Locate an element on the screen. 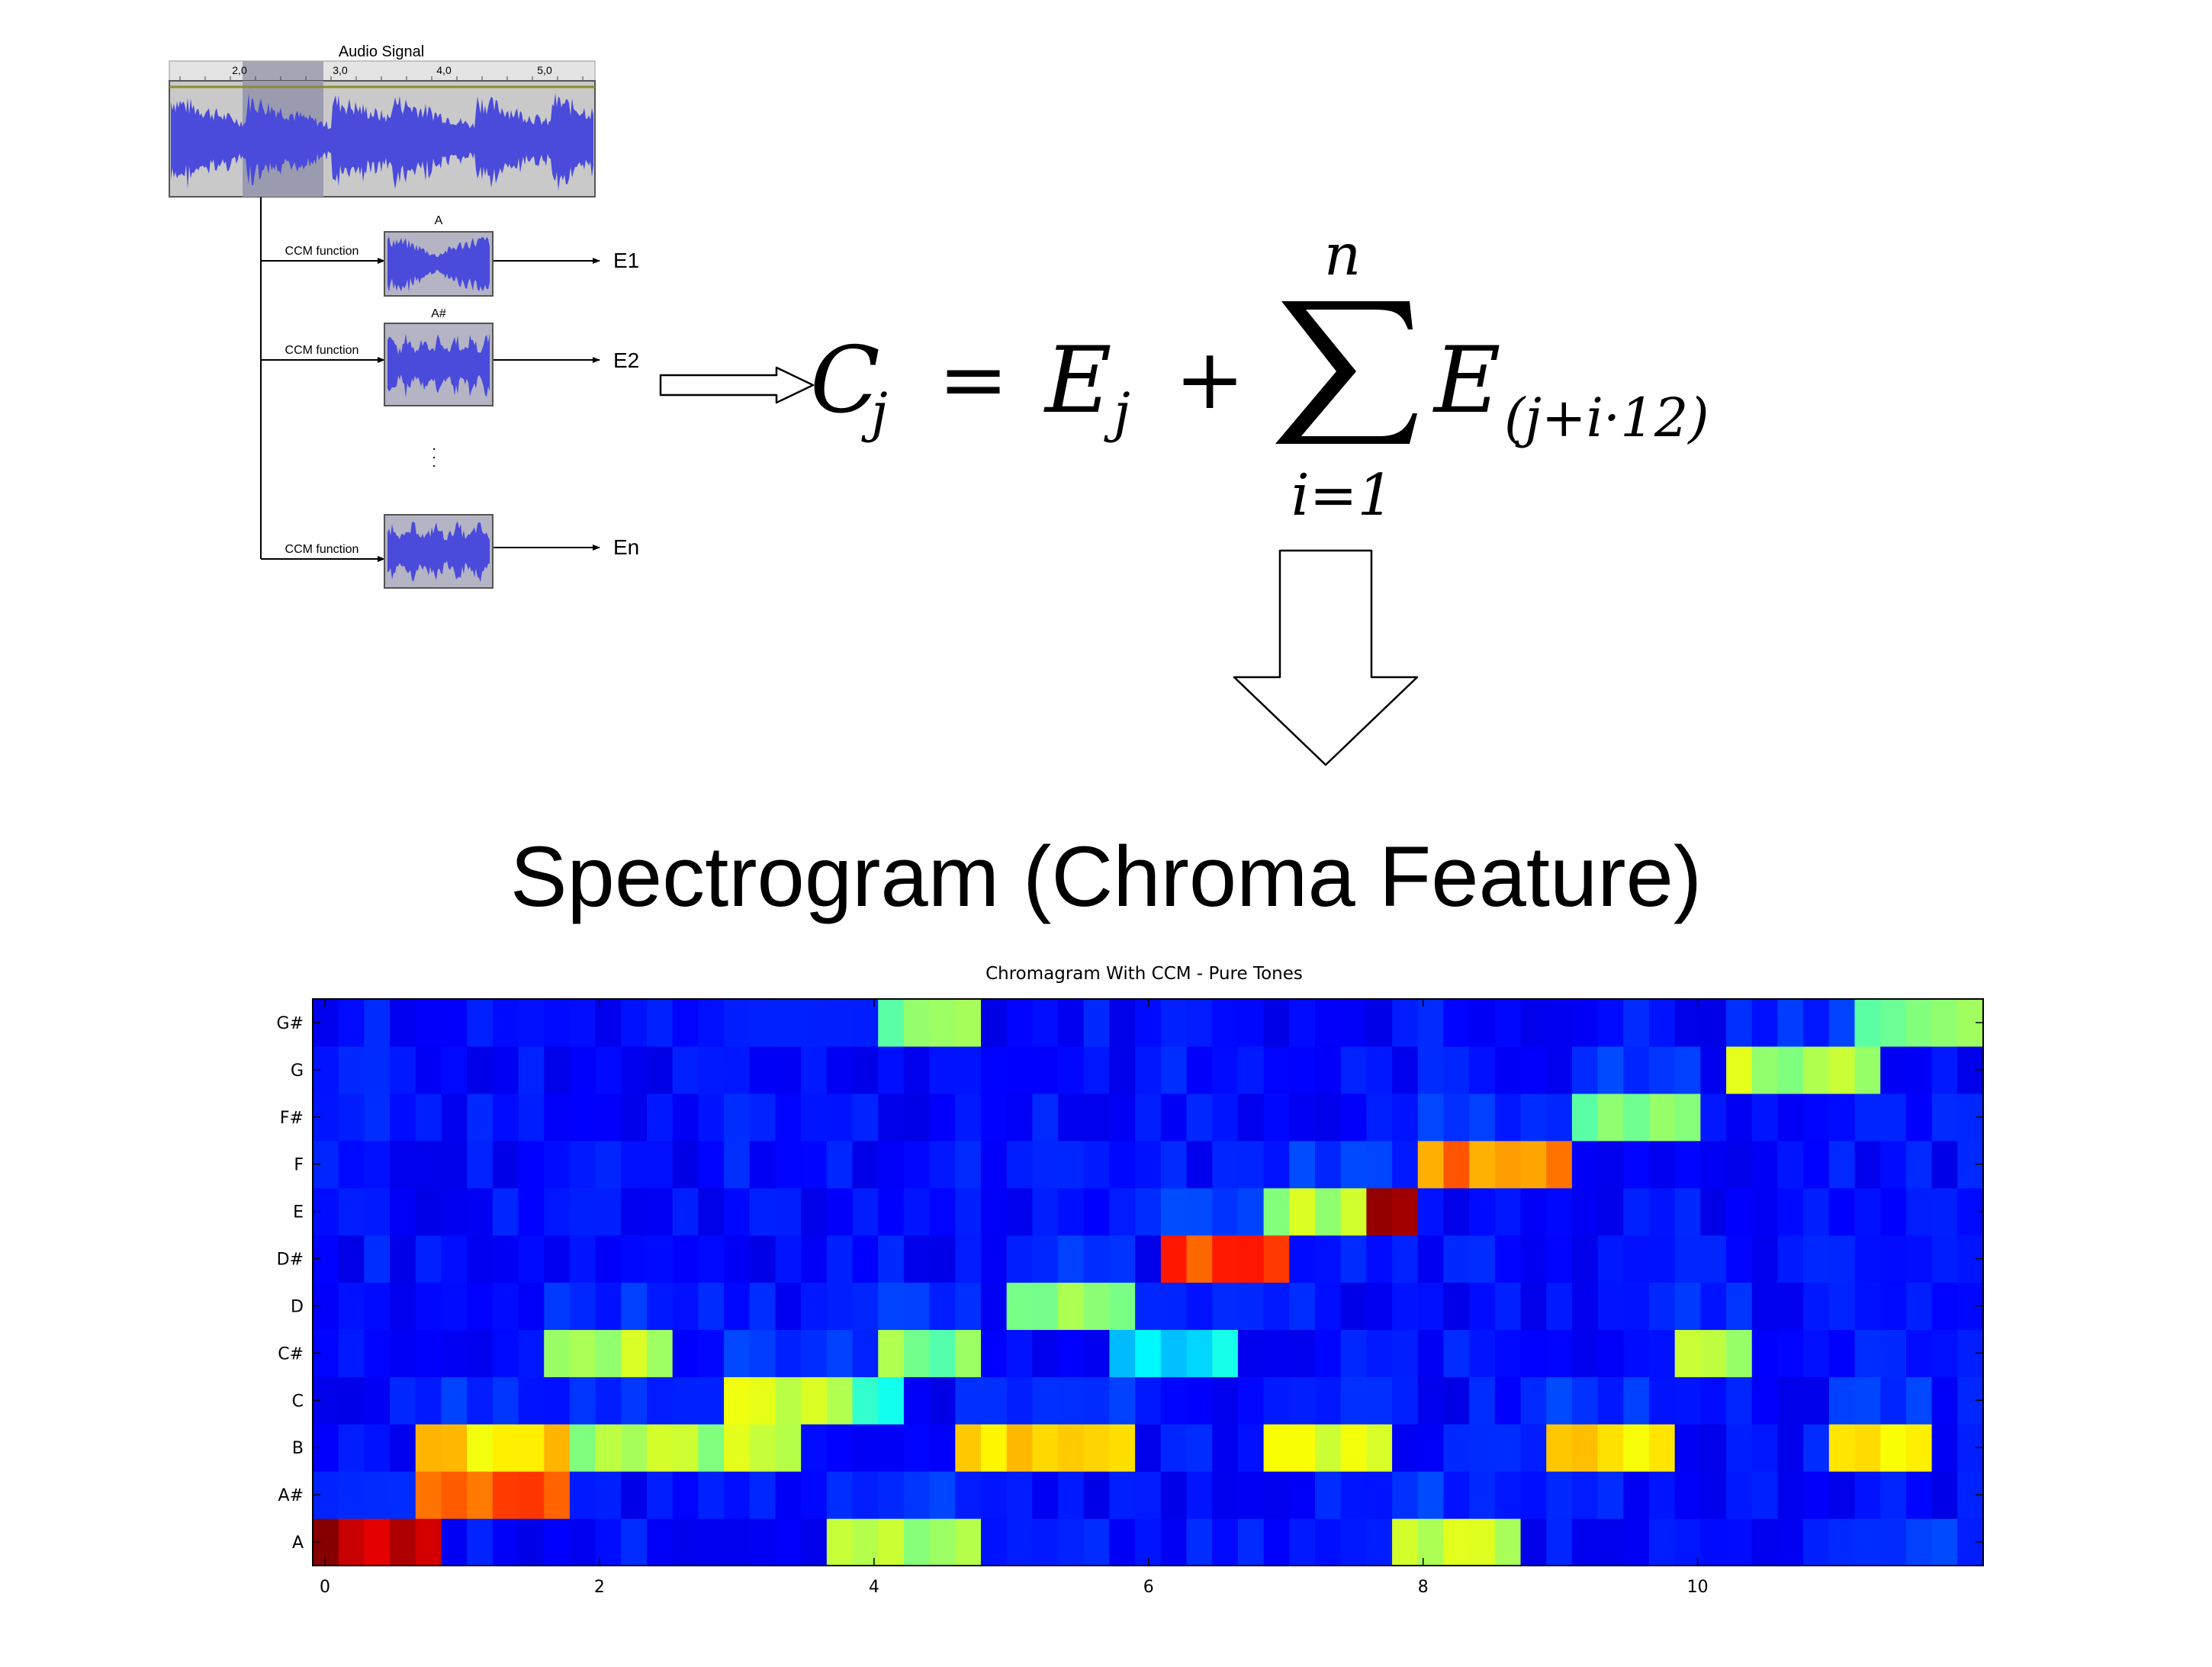 This screenshot has height=1667, width=2212. formula-term1: E is located at coordinates (1077, 381).